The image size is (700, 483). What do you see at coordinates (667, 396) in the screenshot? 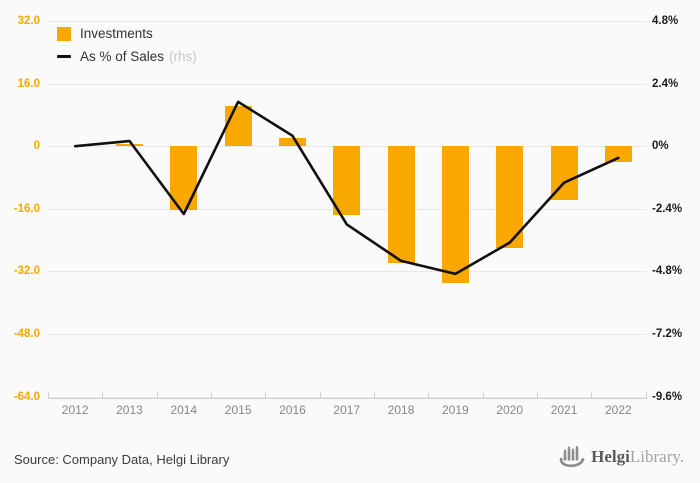
I see `right-axis-tick-label: -9.6%` at bounding box center [667, 396].